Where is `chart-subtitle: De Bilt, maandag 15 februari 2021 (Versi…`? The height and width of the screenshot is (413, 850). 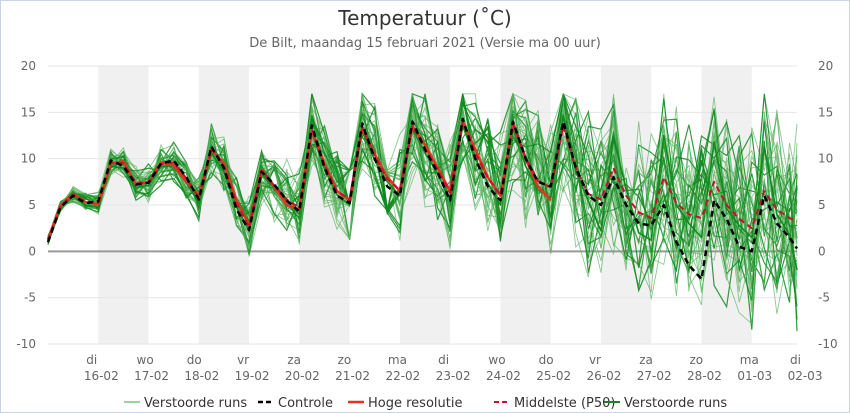 chart-subtitle: De Bilt, maandag 15 februari 2021 (Versi… is located at coordinates (425, 43).